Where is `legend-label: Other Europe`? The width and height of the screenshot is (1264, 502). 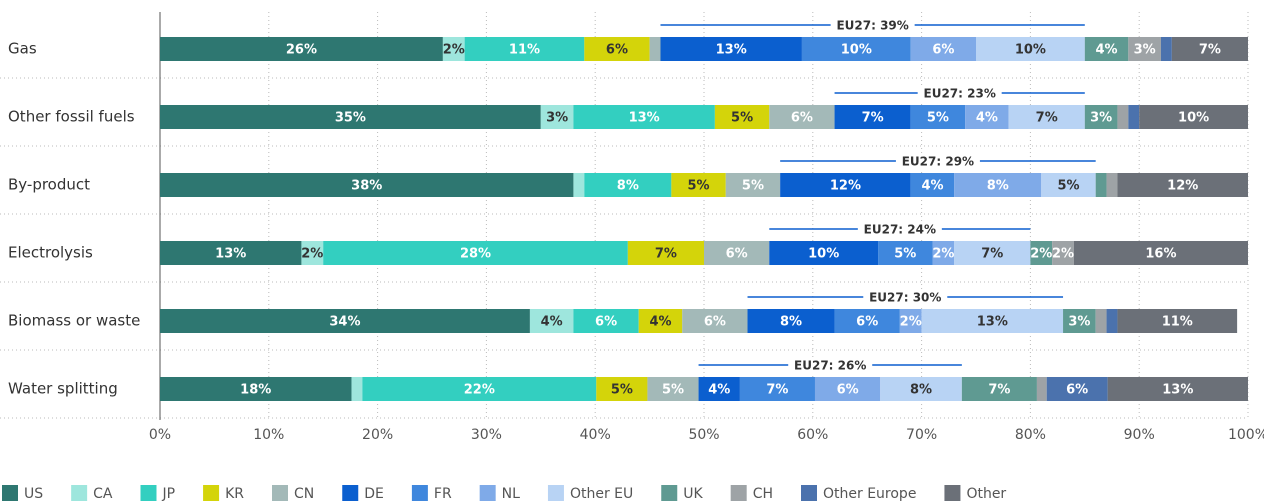
legend-label: Other Europe is located at coordinates (869, 494).